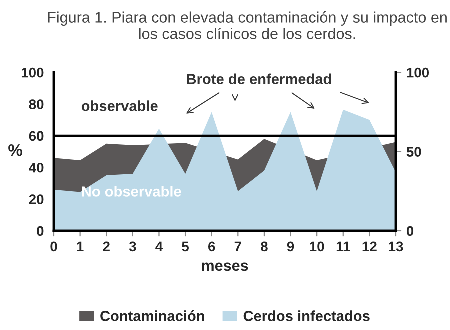 The image size is (450, 330). I want to click on x-tick-label: 3, so click(132, 247).